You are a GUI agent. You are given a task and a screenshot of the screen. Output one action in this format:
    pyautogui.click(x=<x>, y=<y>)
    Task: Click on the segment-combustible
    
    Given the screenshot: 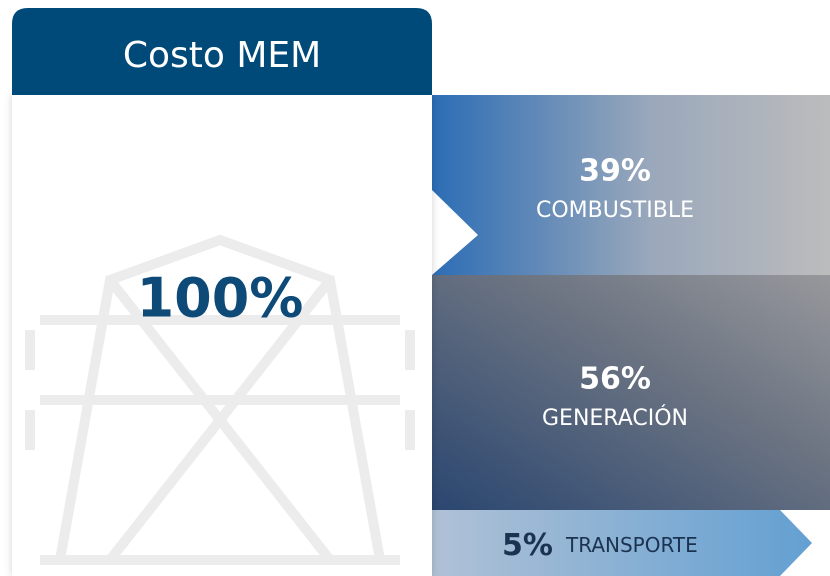 What is the action you would take?
    pyautogui.click(x=631, y=185)
    